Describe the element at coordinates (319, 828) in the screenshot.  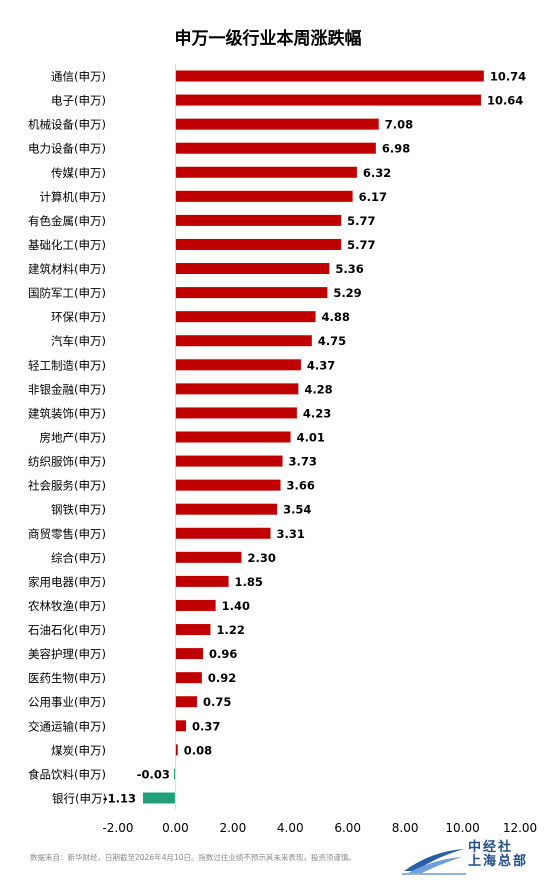
I see `x-axis-tick-labels: -2.00 0.00 2.00 4.00 6.00 8.00 10.00 12.00` at that location.